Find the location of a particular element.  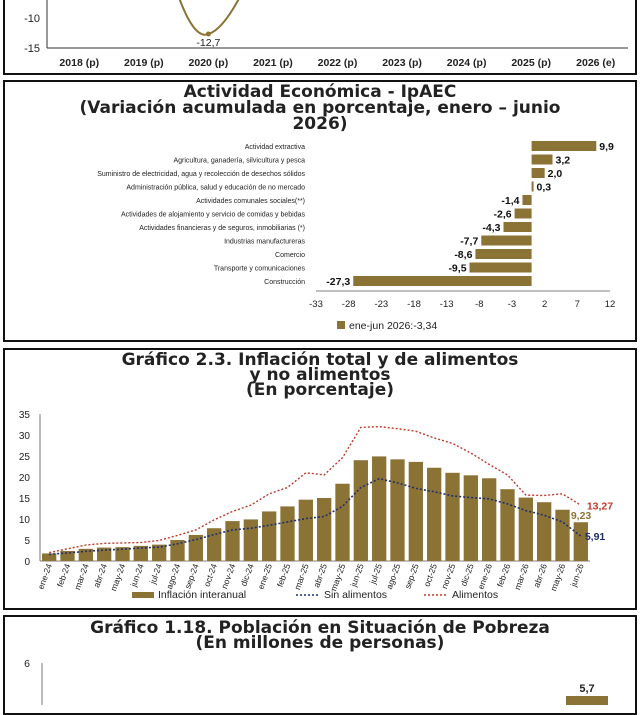

x-tick-label: sep-24 is located at coordinates (191, 576).